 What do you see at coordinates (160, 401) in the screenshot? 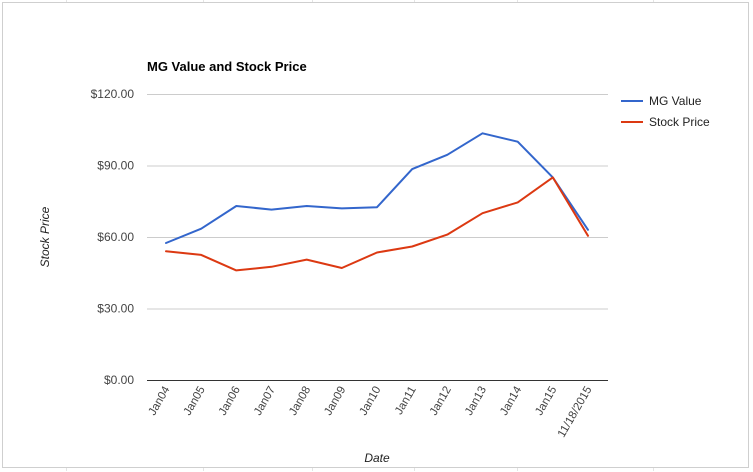
I see `x-tick-label: Jan04` at bounding box center [160, 401].